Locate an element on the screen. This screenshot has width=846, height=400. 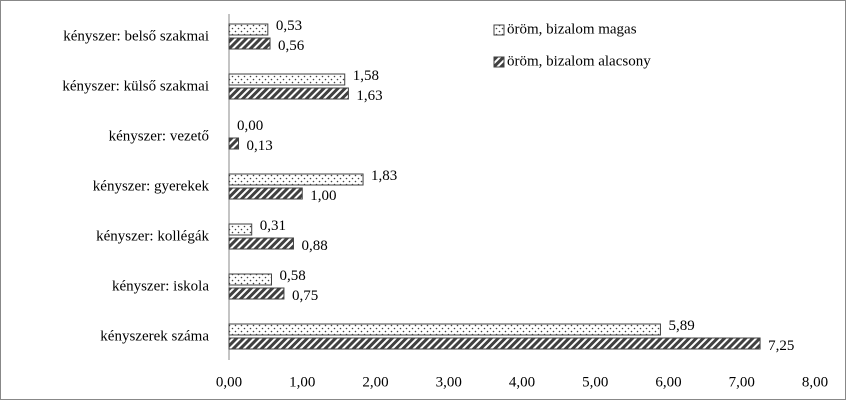
y-tick-label: kényszer: belső szakmai is located at coordinates (136, 36).